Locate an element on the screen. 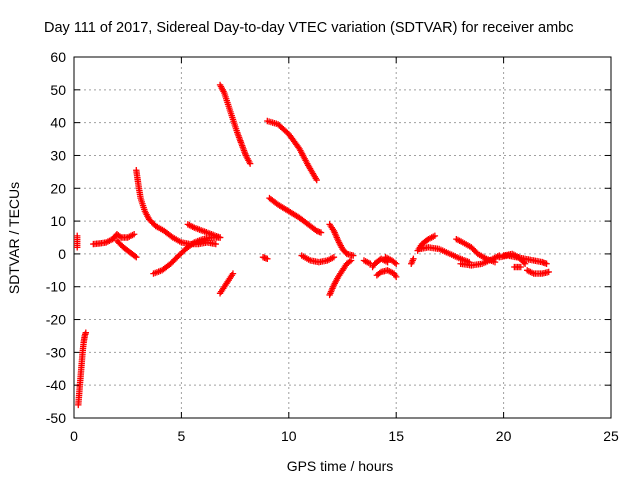 The image size is (640, 480). y-tick-label: -40 is located at coordinates (56, 385).